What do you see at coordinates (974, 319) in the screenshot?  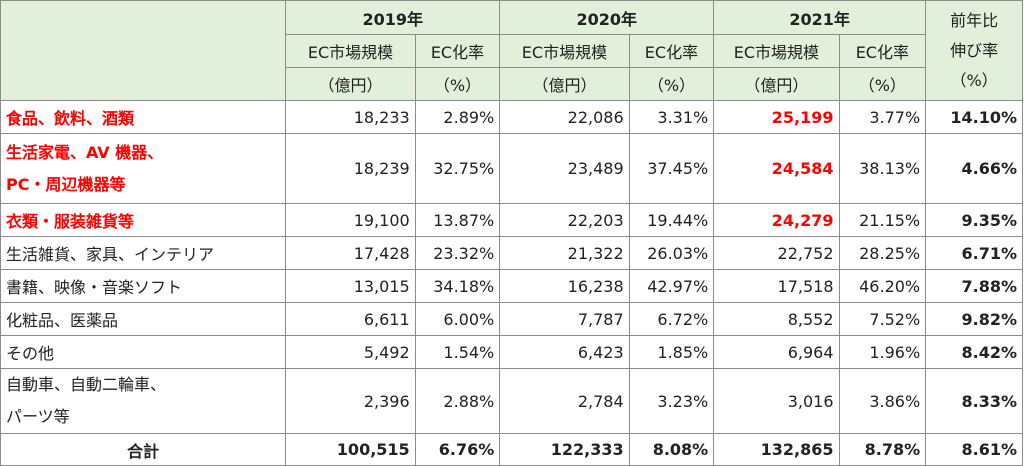 I see `yoy-cell: 9.82%` at bounding box center [974, 319].